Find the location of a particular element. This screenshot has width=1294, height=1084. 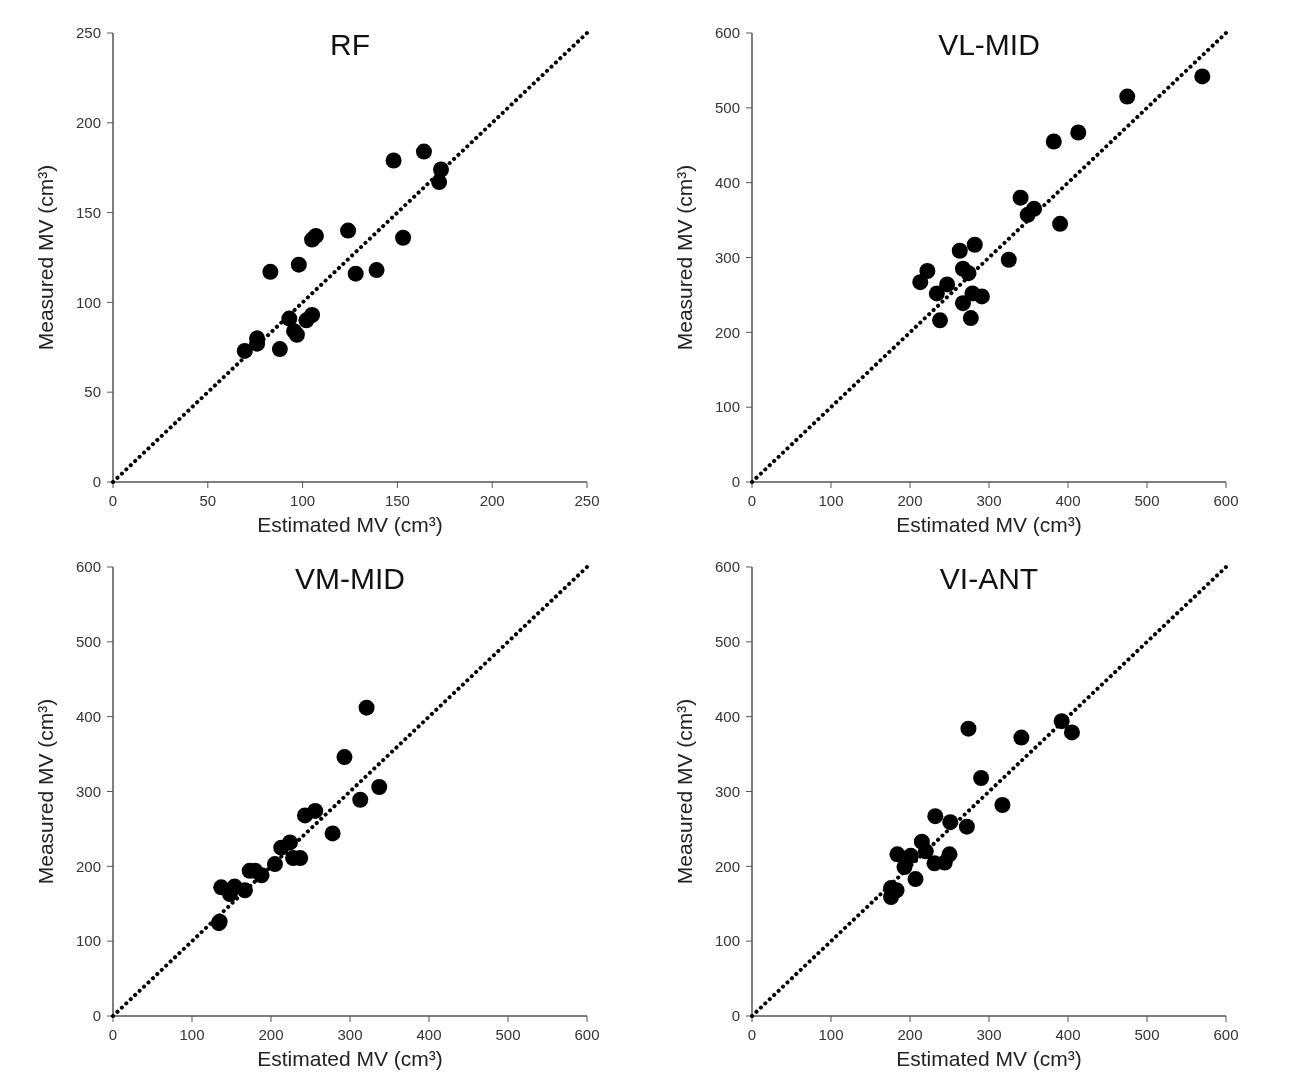

y-tick-label: 150 is located at coordinates (88, 212).